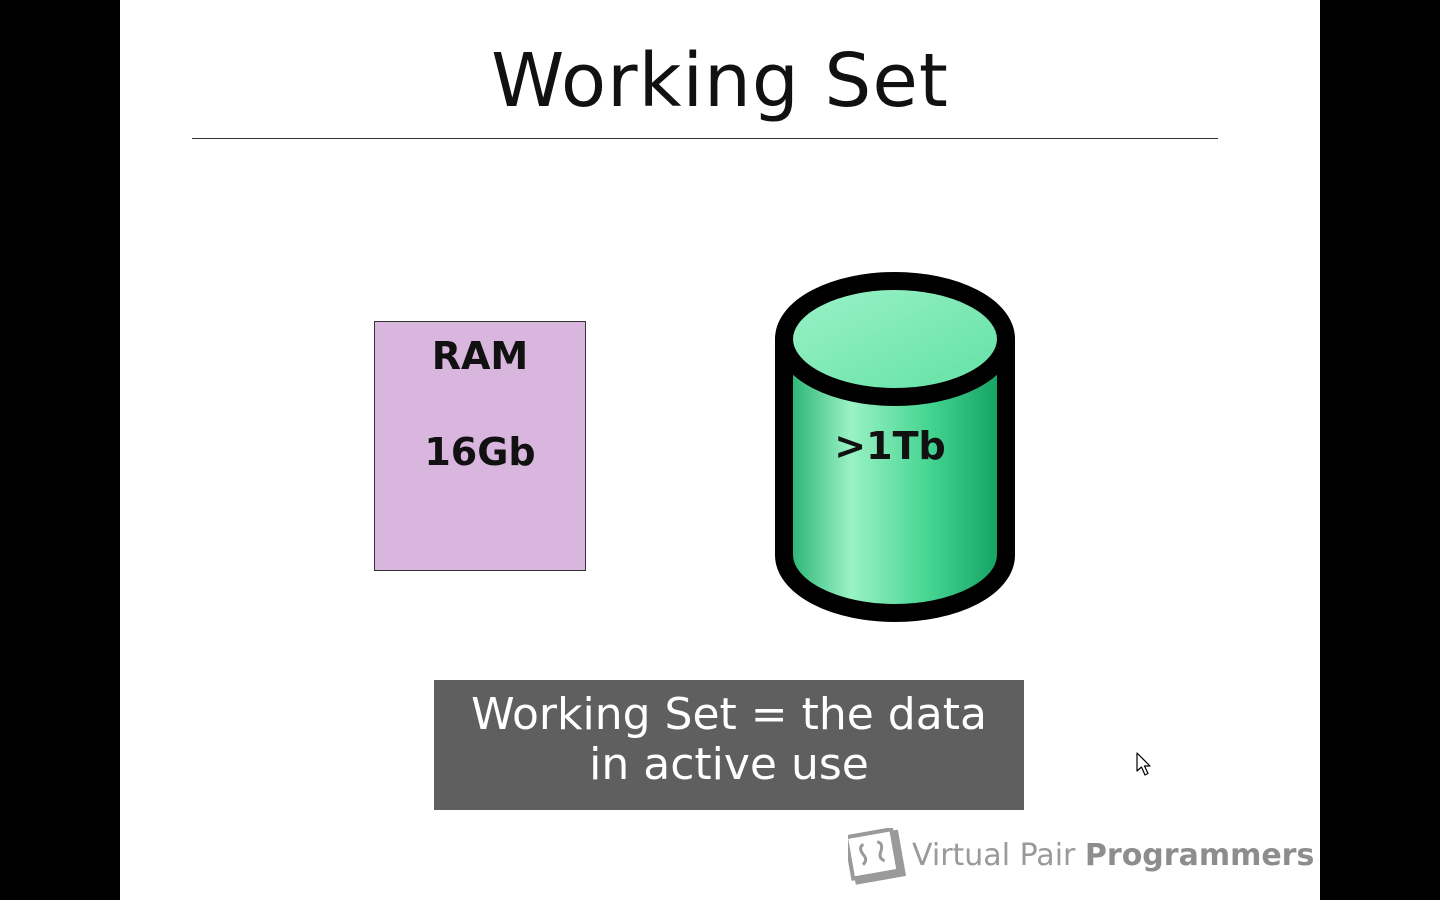  I want to click on ram-label: RAM, so click(480, 356).